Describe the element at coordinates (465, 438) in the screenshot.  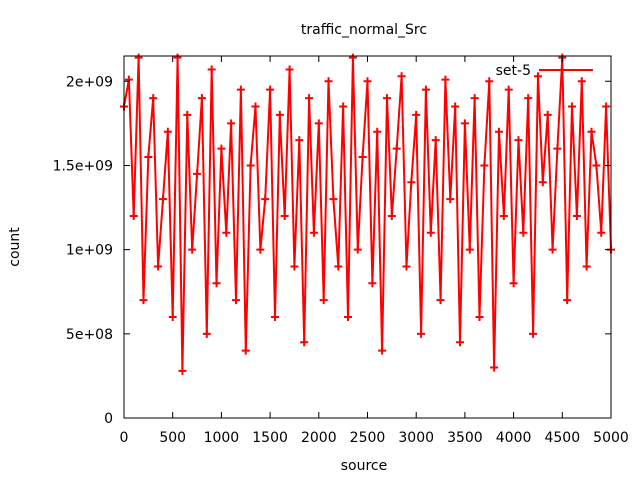
I see `x-tick-label: 3500` at that location.